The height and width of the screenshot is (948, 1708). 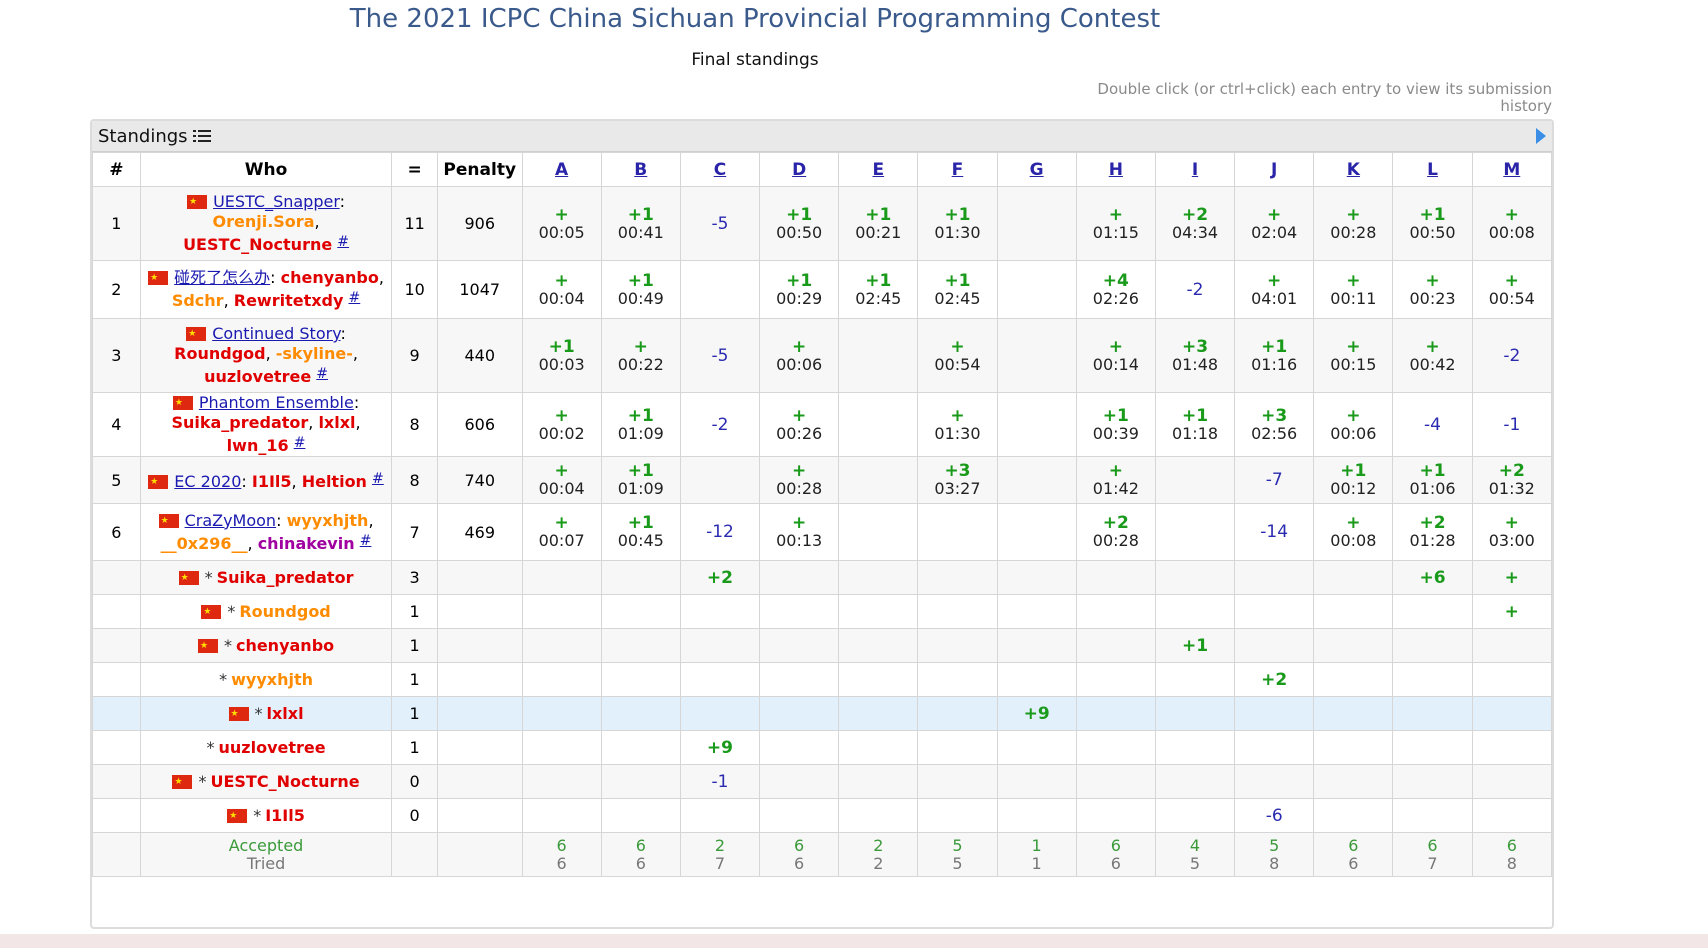 What do you see at coordinates (640, 289) in the screenshot?
I see `result-cell: +1 00:49` at bounding box center [640, 289].